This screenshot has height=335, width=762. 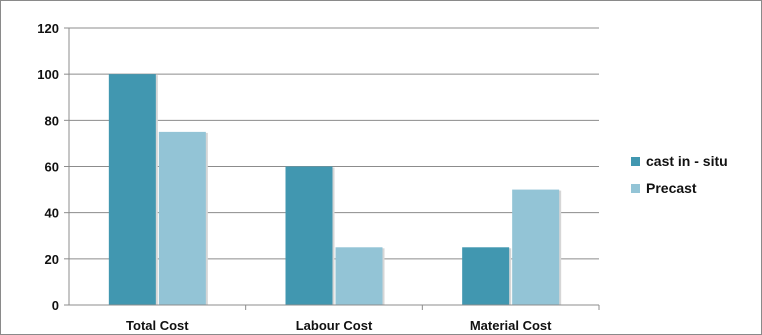 I want to click on y-tick-label: 20, so click(x=52, y=259).